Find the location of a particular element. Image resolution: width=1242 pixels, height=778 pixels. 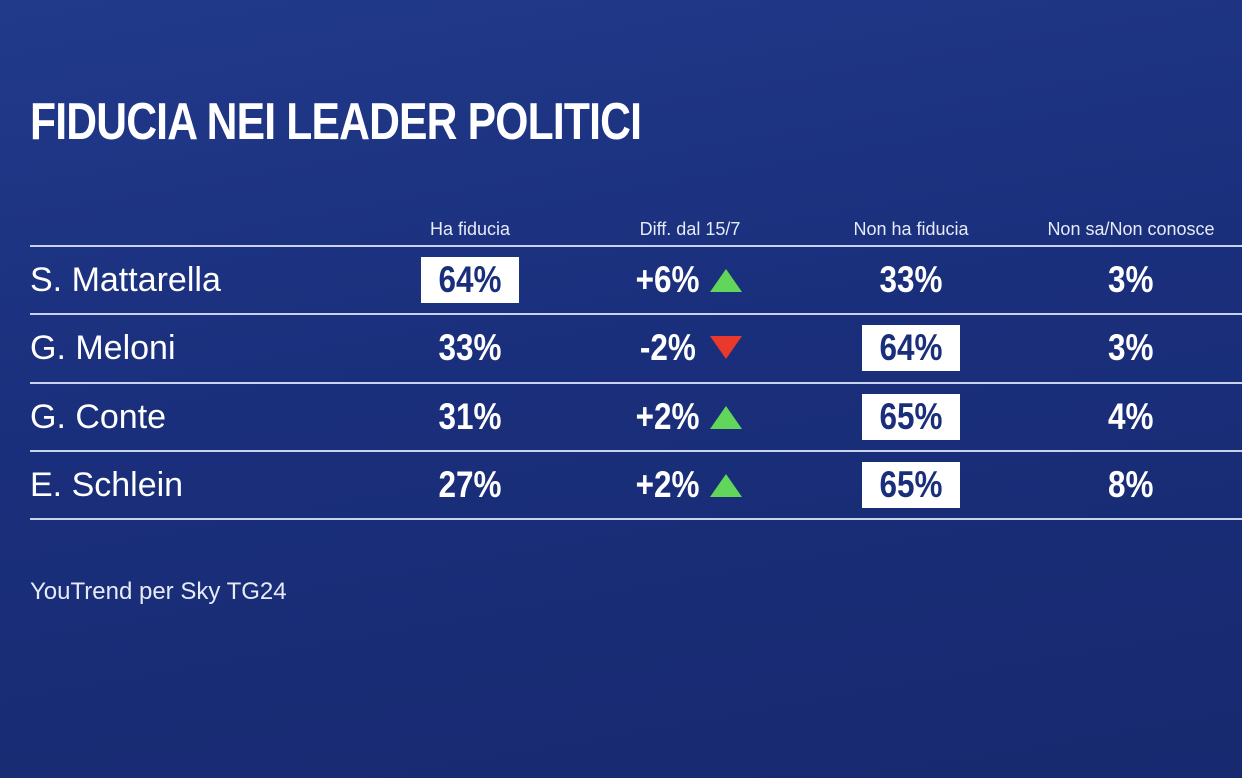

cell: +6% is located at coordinates (668, 280).